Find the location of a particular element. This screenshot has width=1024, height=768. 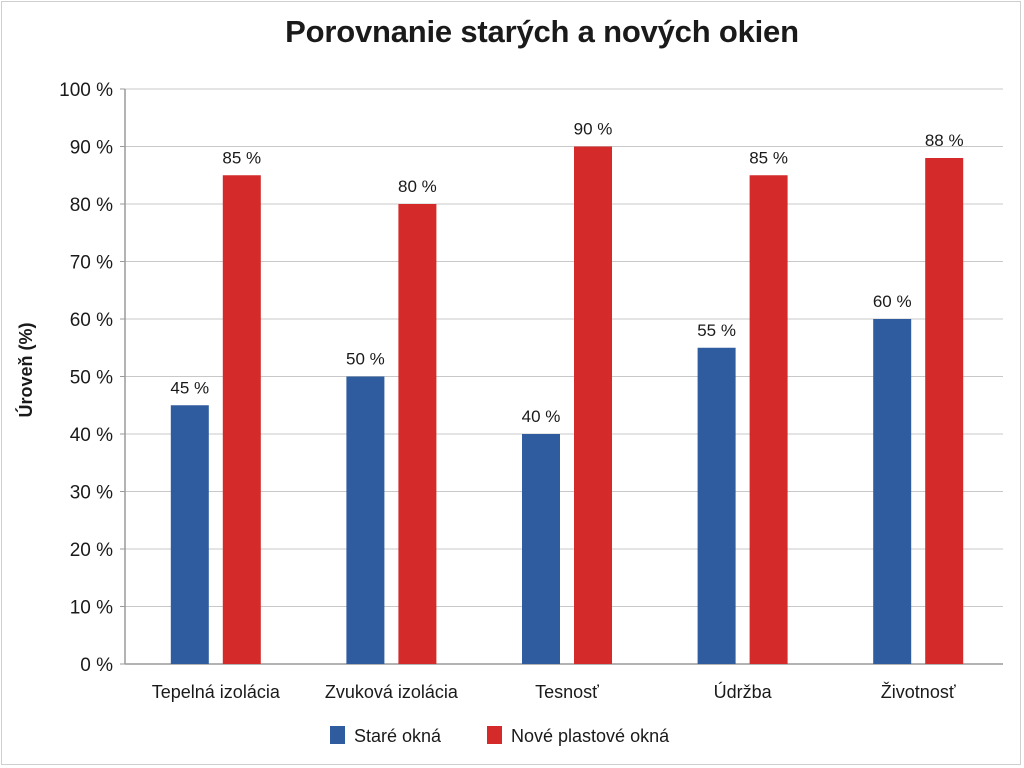

y-tick-label: 0 % is located at coordinates (96, 665).